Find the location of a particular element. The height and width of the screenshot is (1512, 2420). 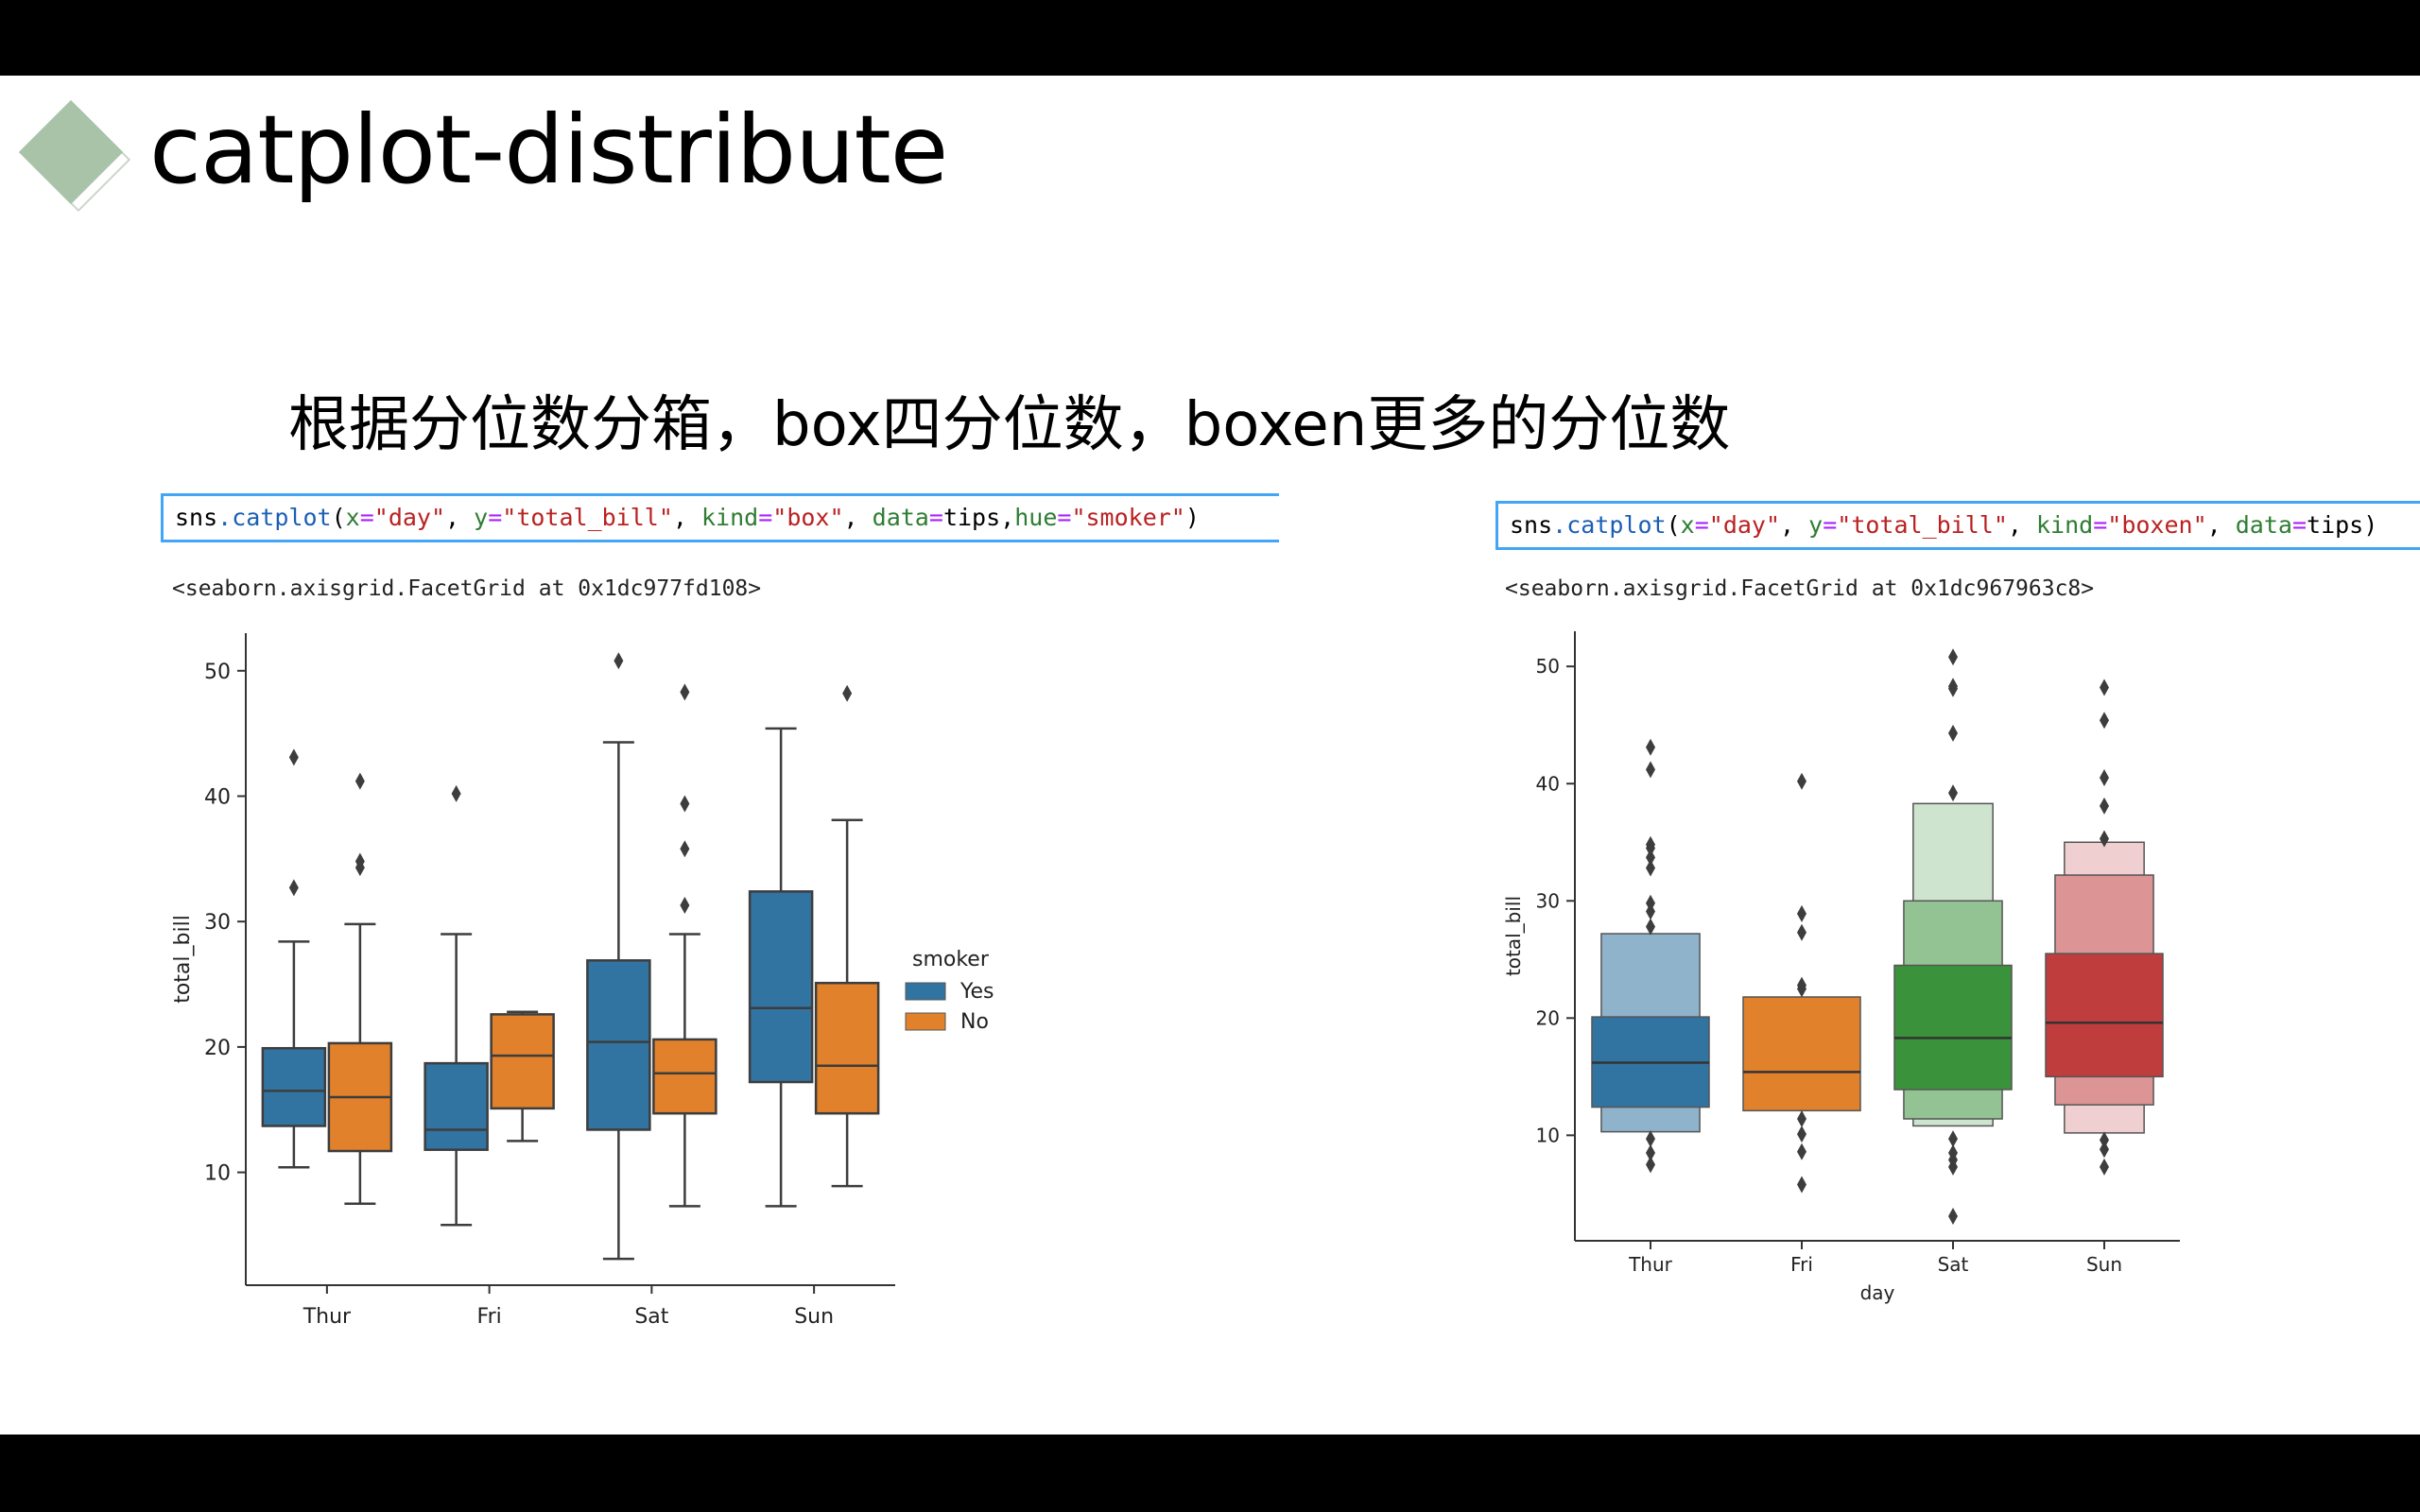

bottom-letterbox is located at coordinates (1210, 1473).